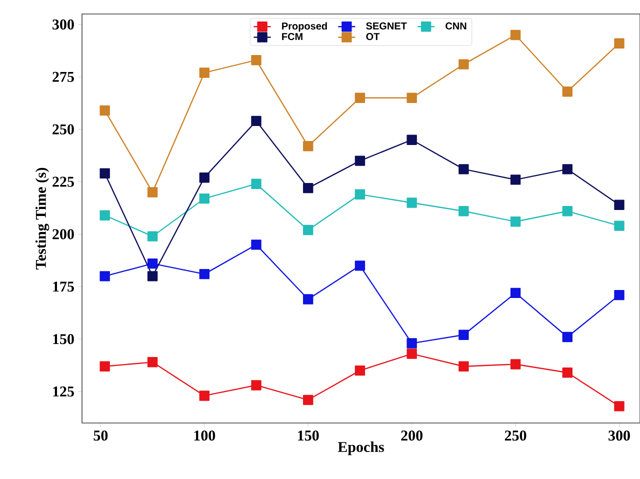  Describe the element at coordinates (63, 24) in the screenshot. I see `y-tick-label: 300` at that location.